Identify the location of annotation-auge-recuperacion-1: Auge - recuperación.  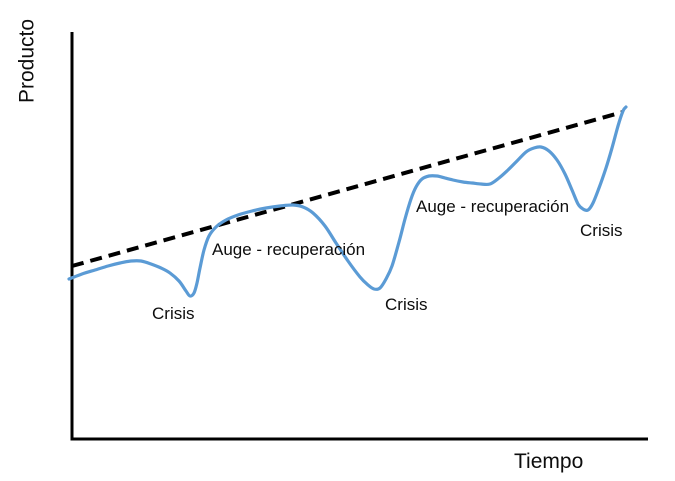
(289, 249).